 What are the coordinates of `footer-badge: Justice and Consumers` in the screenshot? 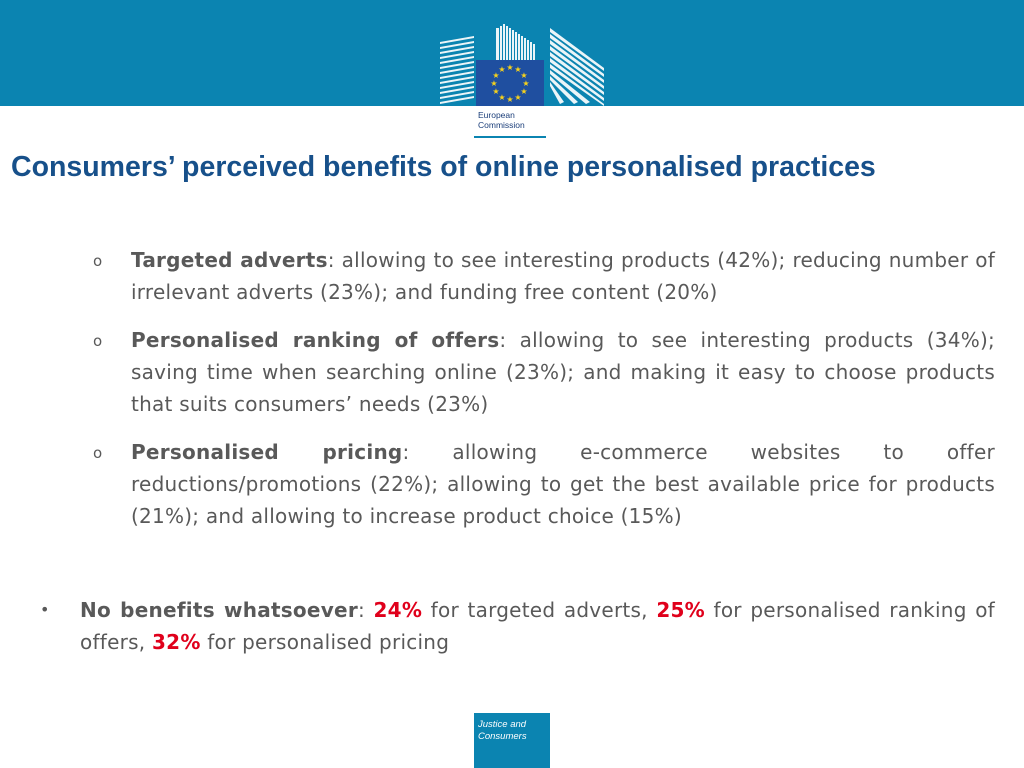 It's located at (512, 740).